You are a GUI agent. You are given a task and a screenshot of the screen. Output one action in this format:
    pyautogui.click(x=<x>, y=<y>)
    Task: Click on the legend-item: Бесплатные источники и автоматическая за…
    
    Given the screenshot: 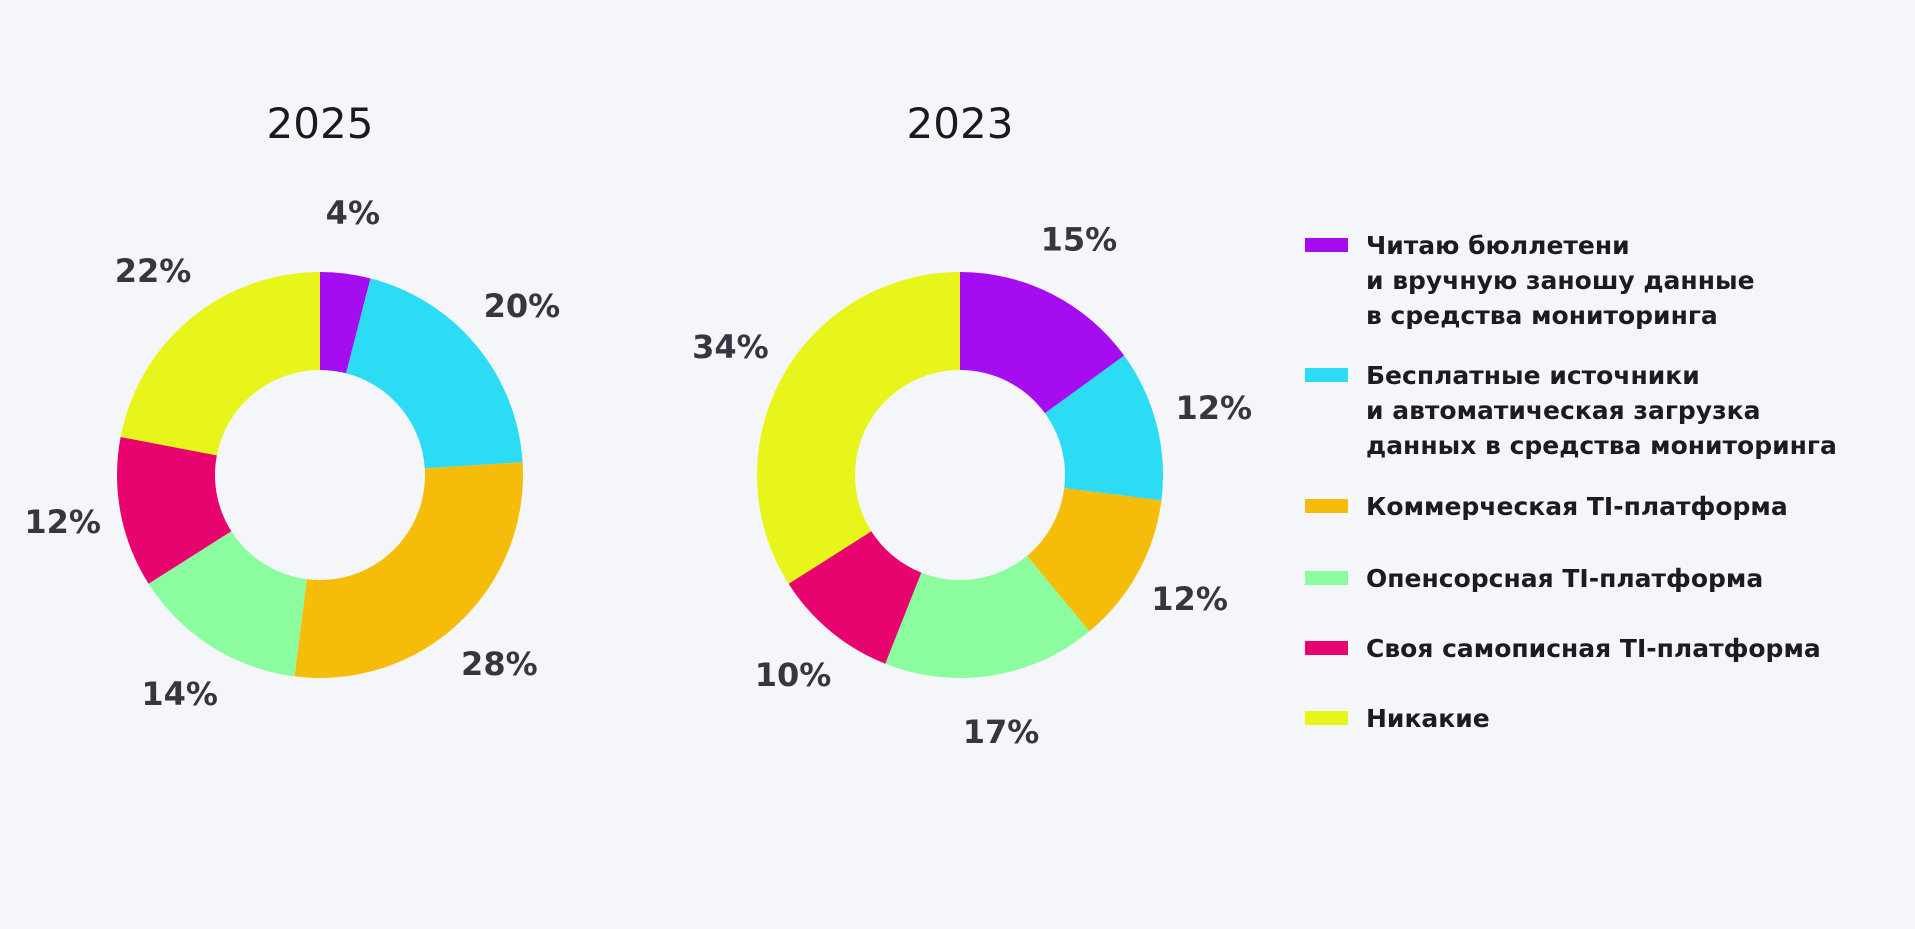 What is the action you would take?
    pyautogui.click(x=1571, y=410)
    